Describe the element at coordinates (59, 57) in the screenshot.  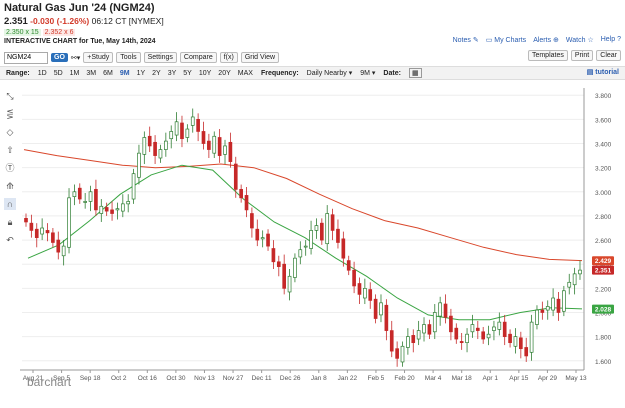
I see `go-button: GO` at that location.